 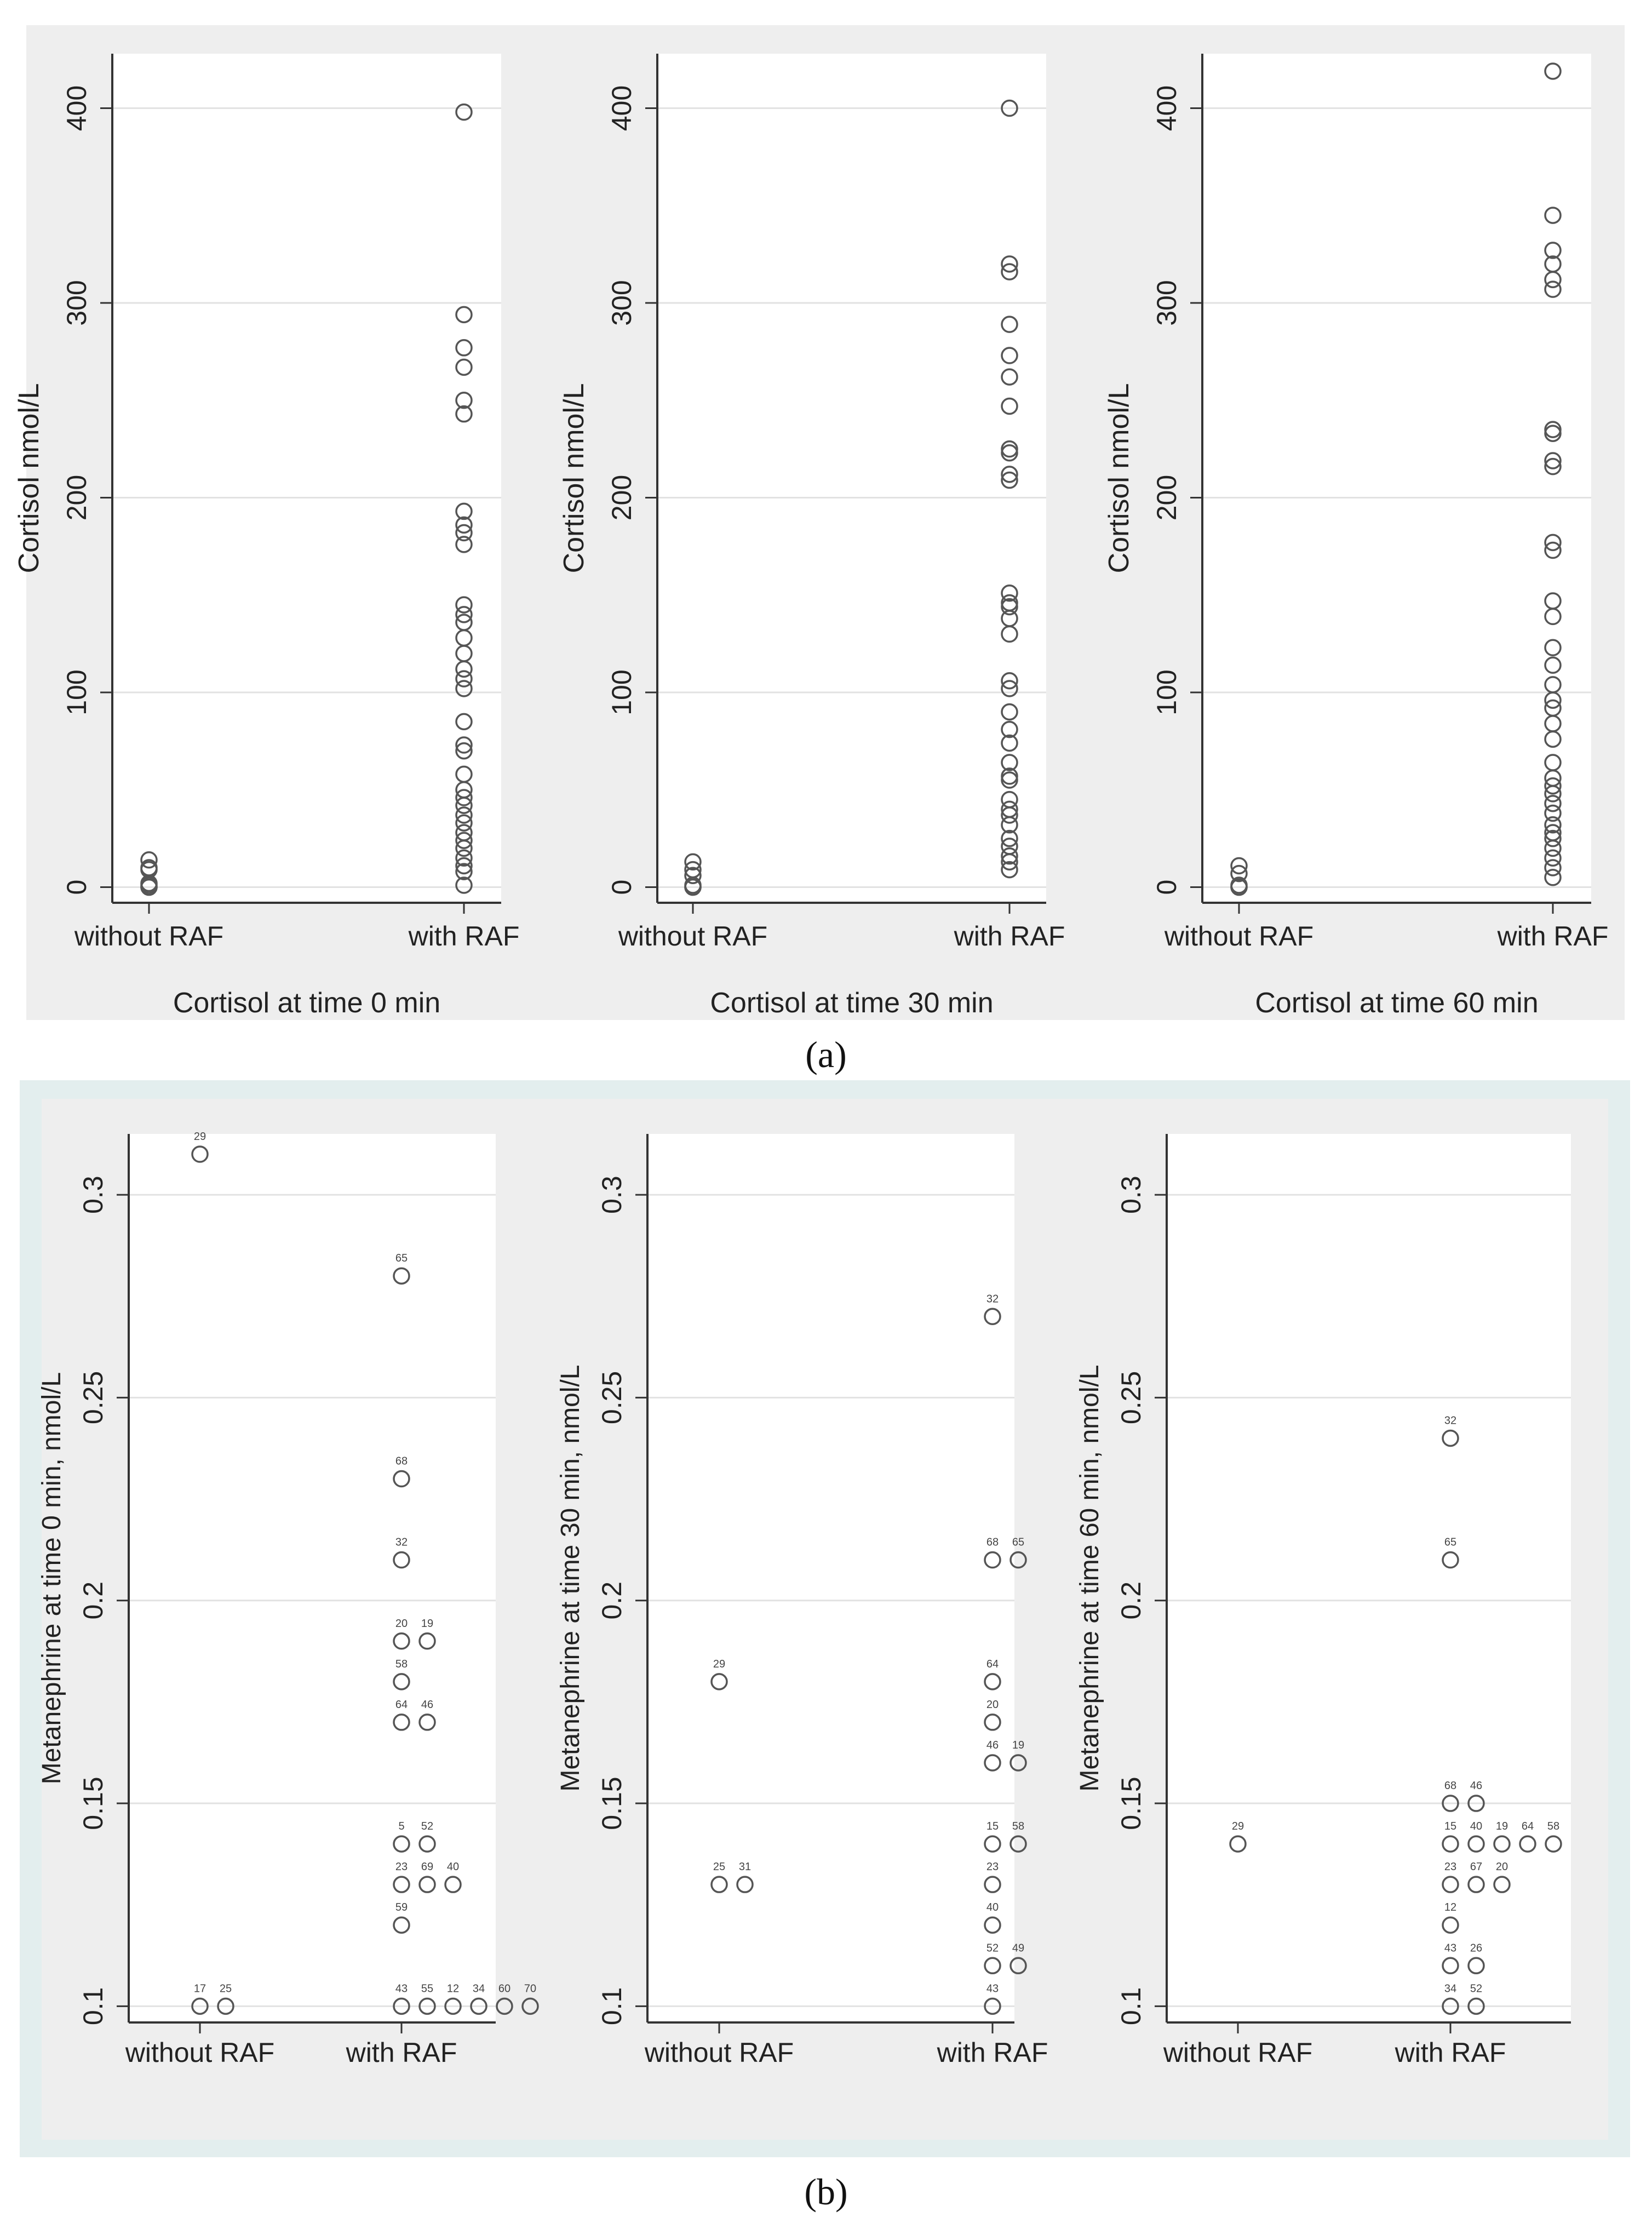 I want to click on y-tick-label: 400, so click(x=1166, y=108).